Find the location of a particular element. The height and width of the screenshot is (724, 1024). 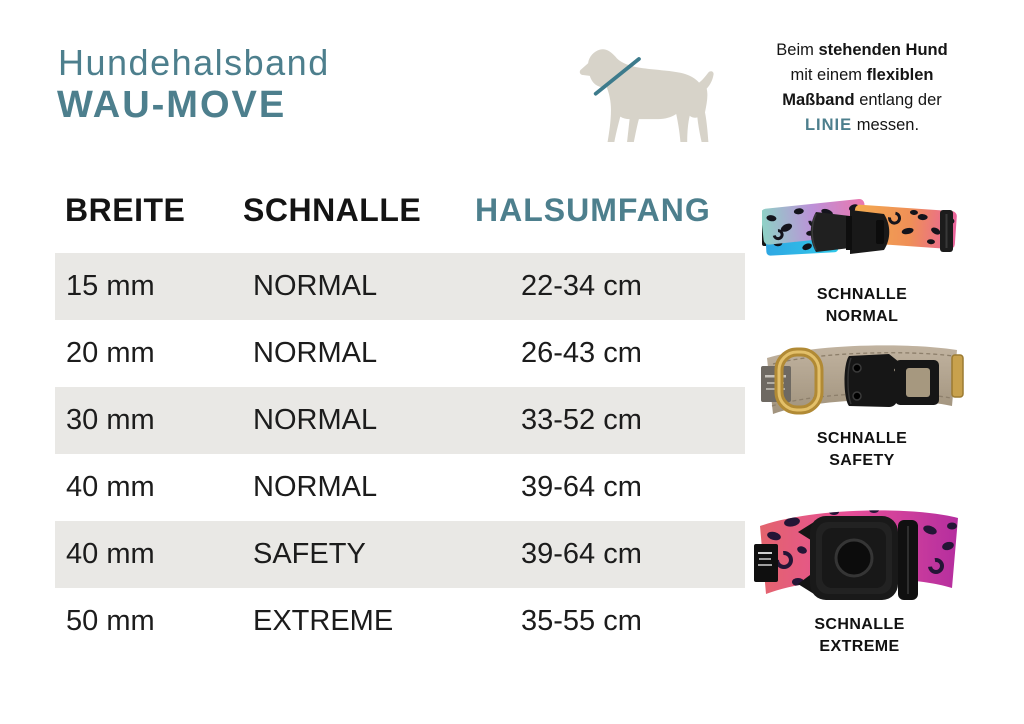

cobra-safety-buckle is located at coordinates (891, 380).